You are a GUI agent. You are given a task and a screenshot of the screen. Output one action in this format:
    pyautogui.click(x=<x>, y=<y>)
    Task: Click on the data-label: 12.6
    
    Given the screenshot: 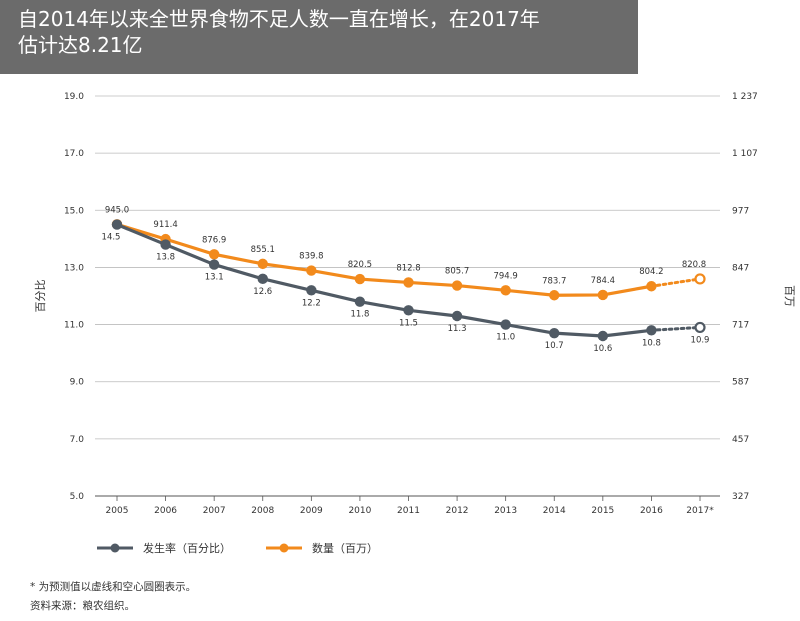 What is the action you would take?
    pyautogui.click(x=262, y=292)
    